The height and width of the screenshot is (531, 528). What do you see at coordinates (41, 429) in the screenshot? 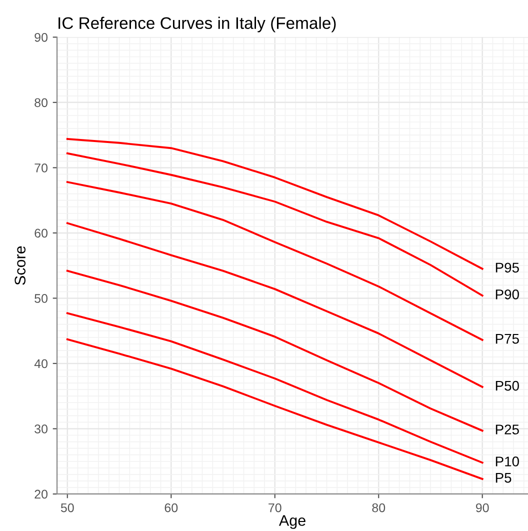
I see `y-tick-label: 30` at bounding box center [41, 429].